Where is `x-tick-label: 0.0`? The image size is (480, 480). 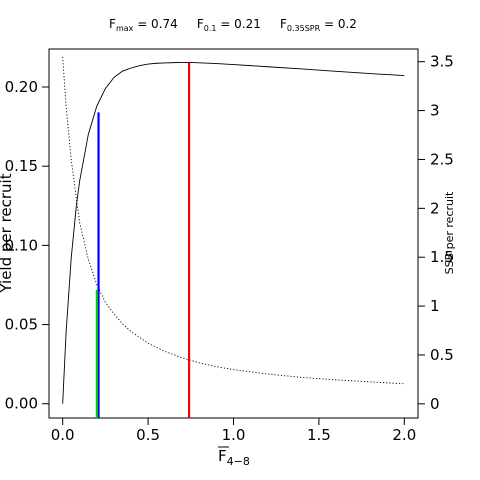 x-tick-label: 0.0 is located at coordinates (63, 435).